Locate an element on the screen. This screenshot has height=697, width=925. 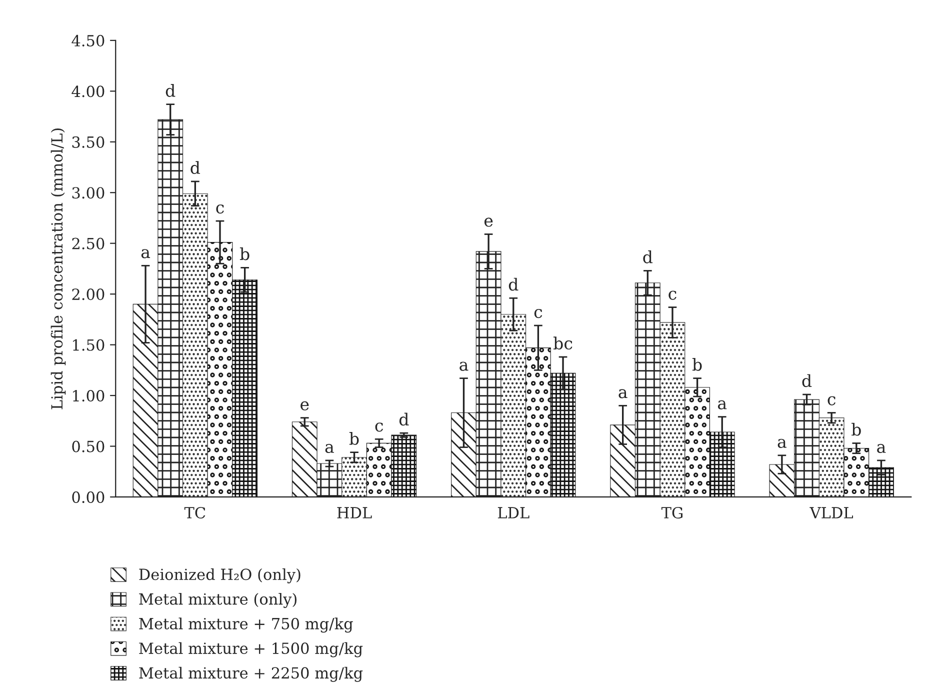
legend-label: Metal mixture (only) is located at coordinates (217, 600).